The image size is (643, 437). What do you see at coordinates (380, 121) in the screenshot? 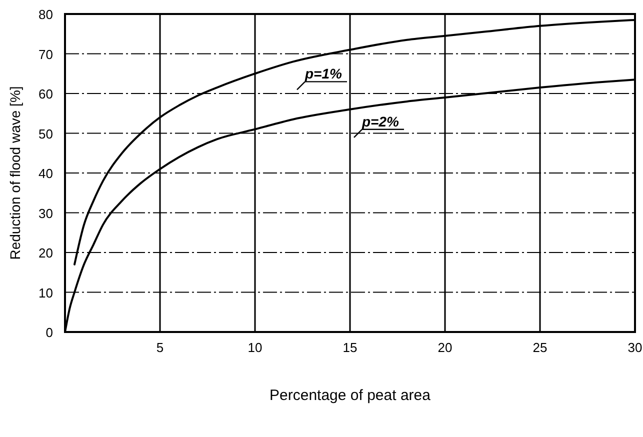
I see `series-label: p=2%` at bounding box center [380, 121].